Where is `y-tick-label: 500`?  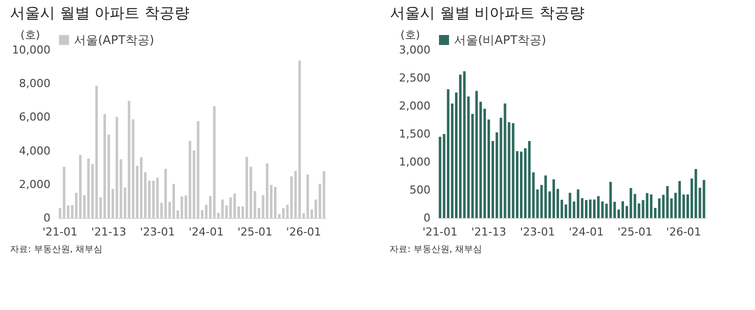 y-tick-label: 500 is located at coordinates (419, 190).